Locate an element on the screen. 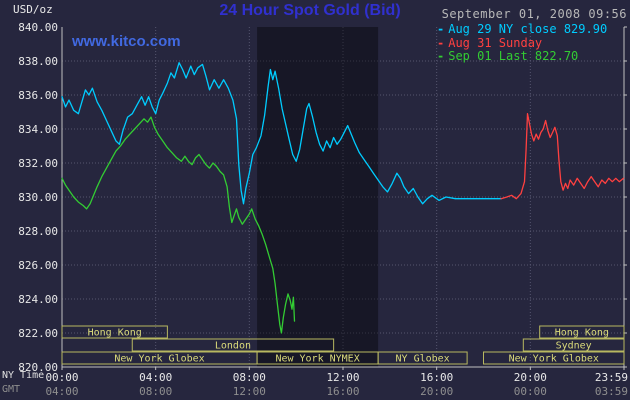  legend-label: Sep 01 Last 822.70 is located at coordinates (513, 56).